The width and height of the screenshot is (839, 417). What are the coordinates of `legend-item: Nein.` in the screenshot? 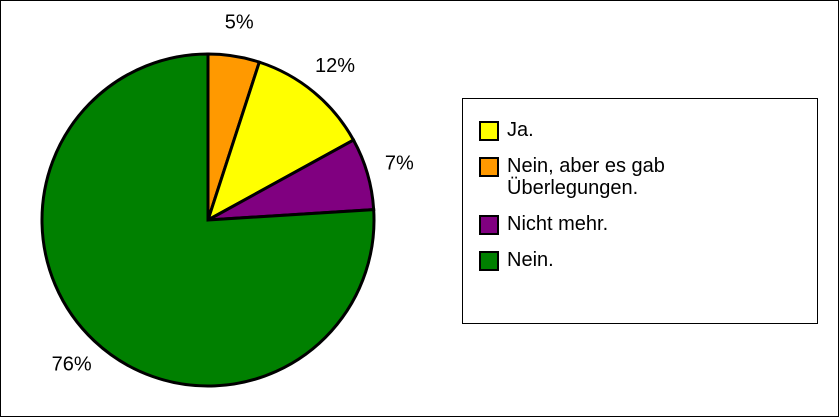 It's located at (643, 260).